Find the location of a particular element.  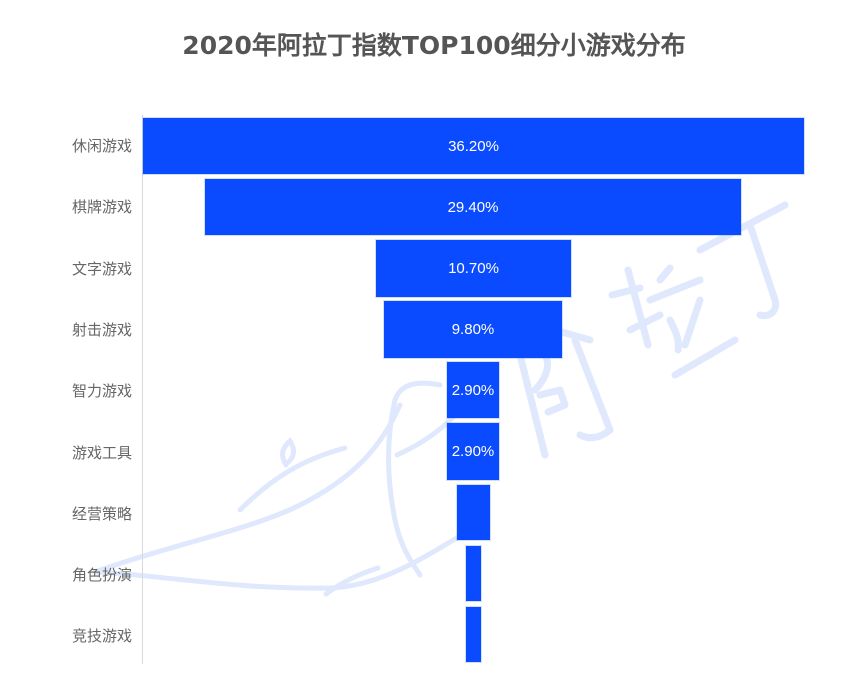

funnel-bar-puzzle: 2.90% is located at coordinates (473, 390).